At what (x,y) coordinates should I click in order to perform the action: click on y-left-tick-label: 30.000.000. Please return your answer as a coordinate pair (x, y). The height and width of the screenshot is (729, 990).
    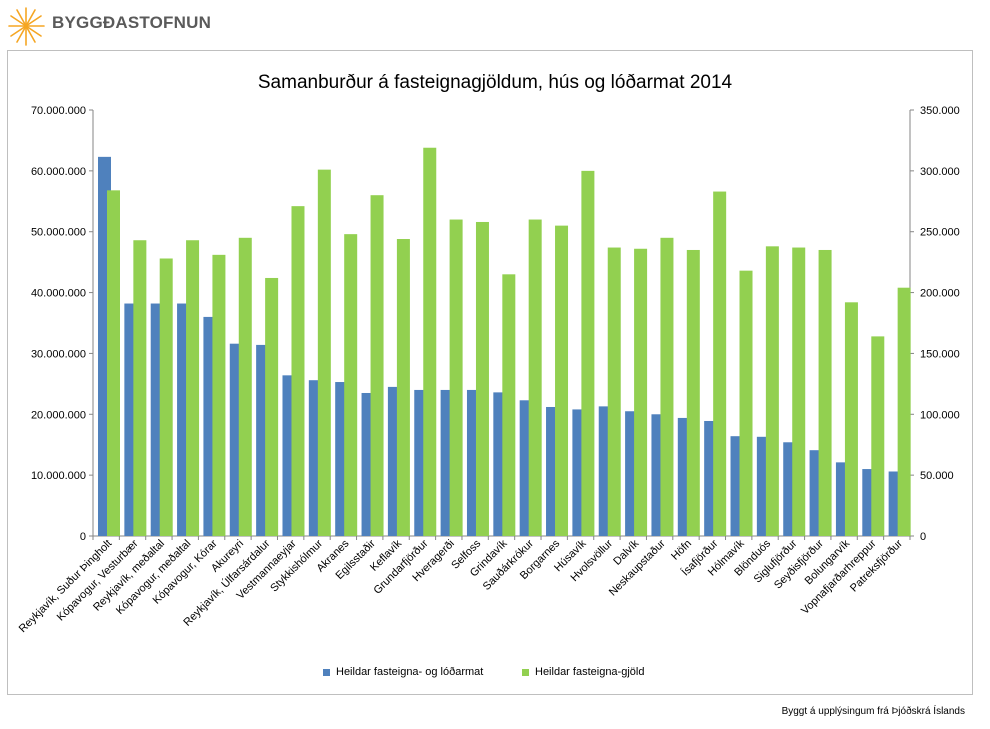
    Looking at the image, I should click on (58, 354).